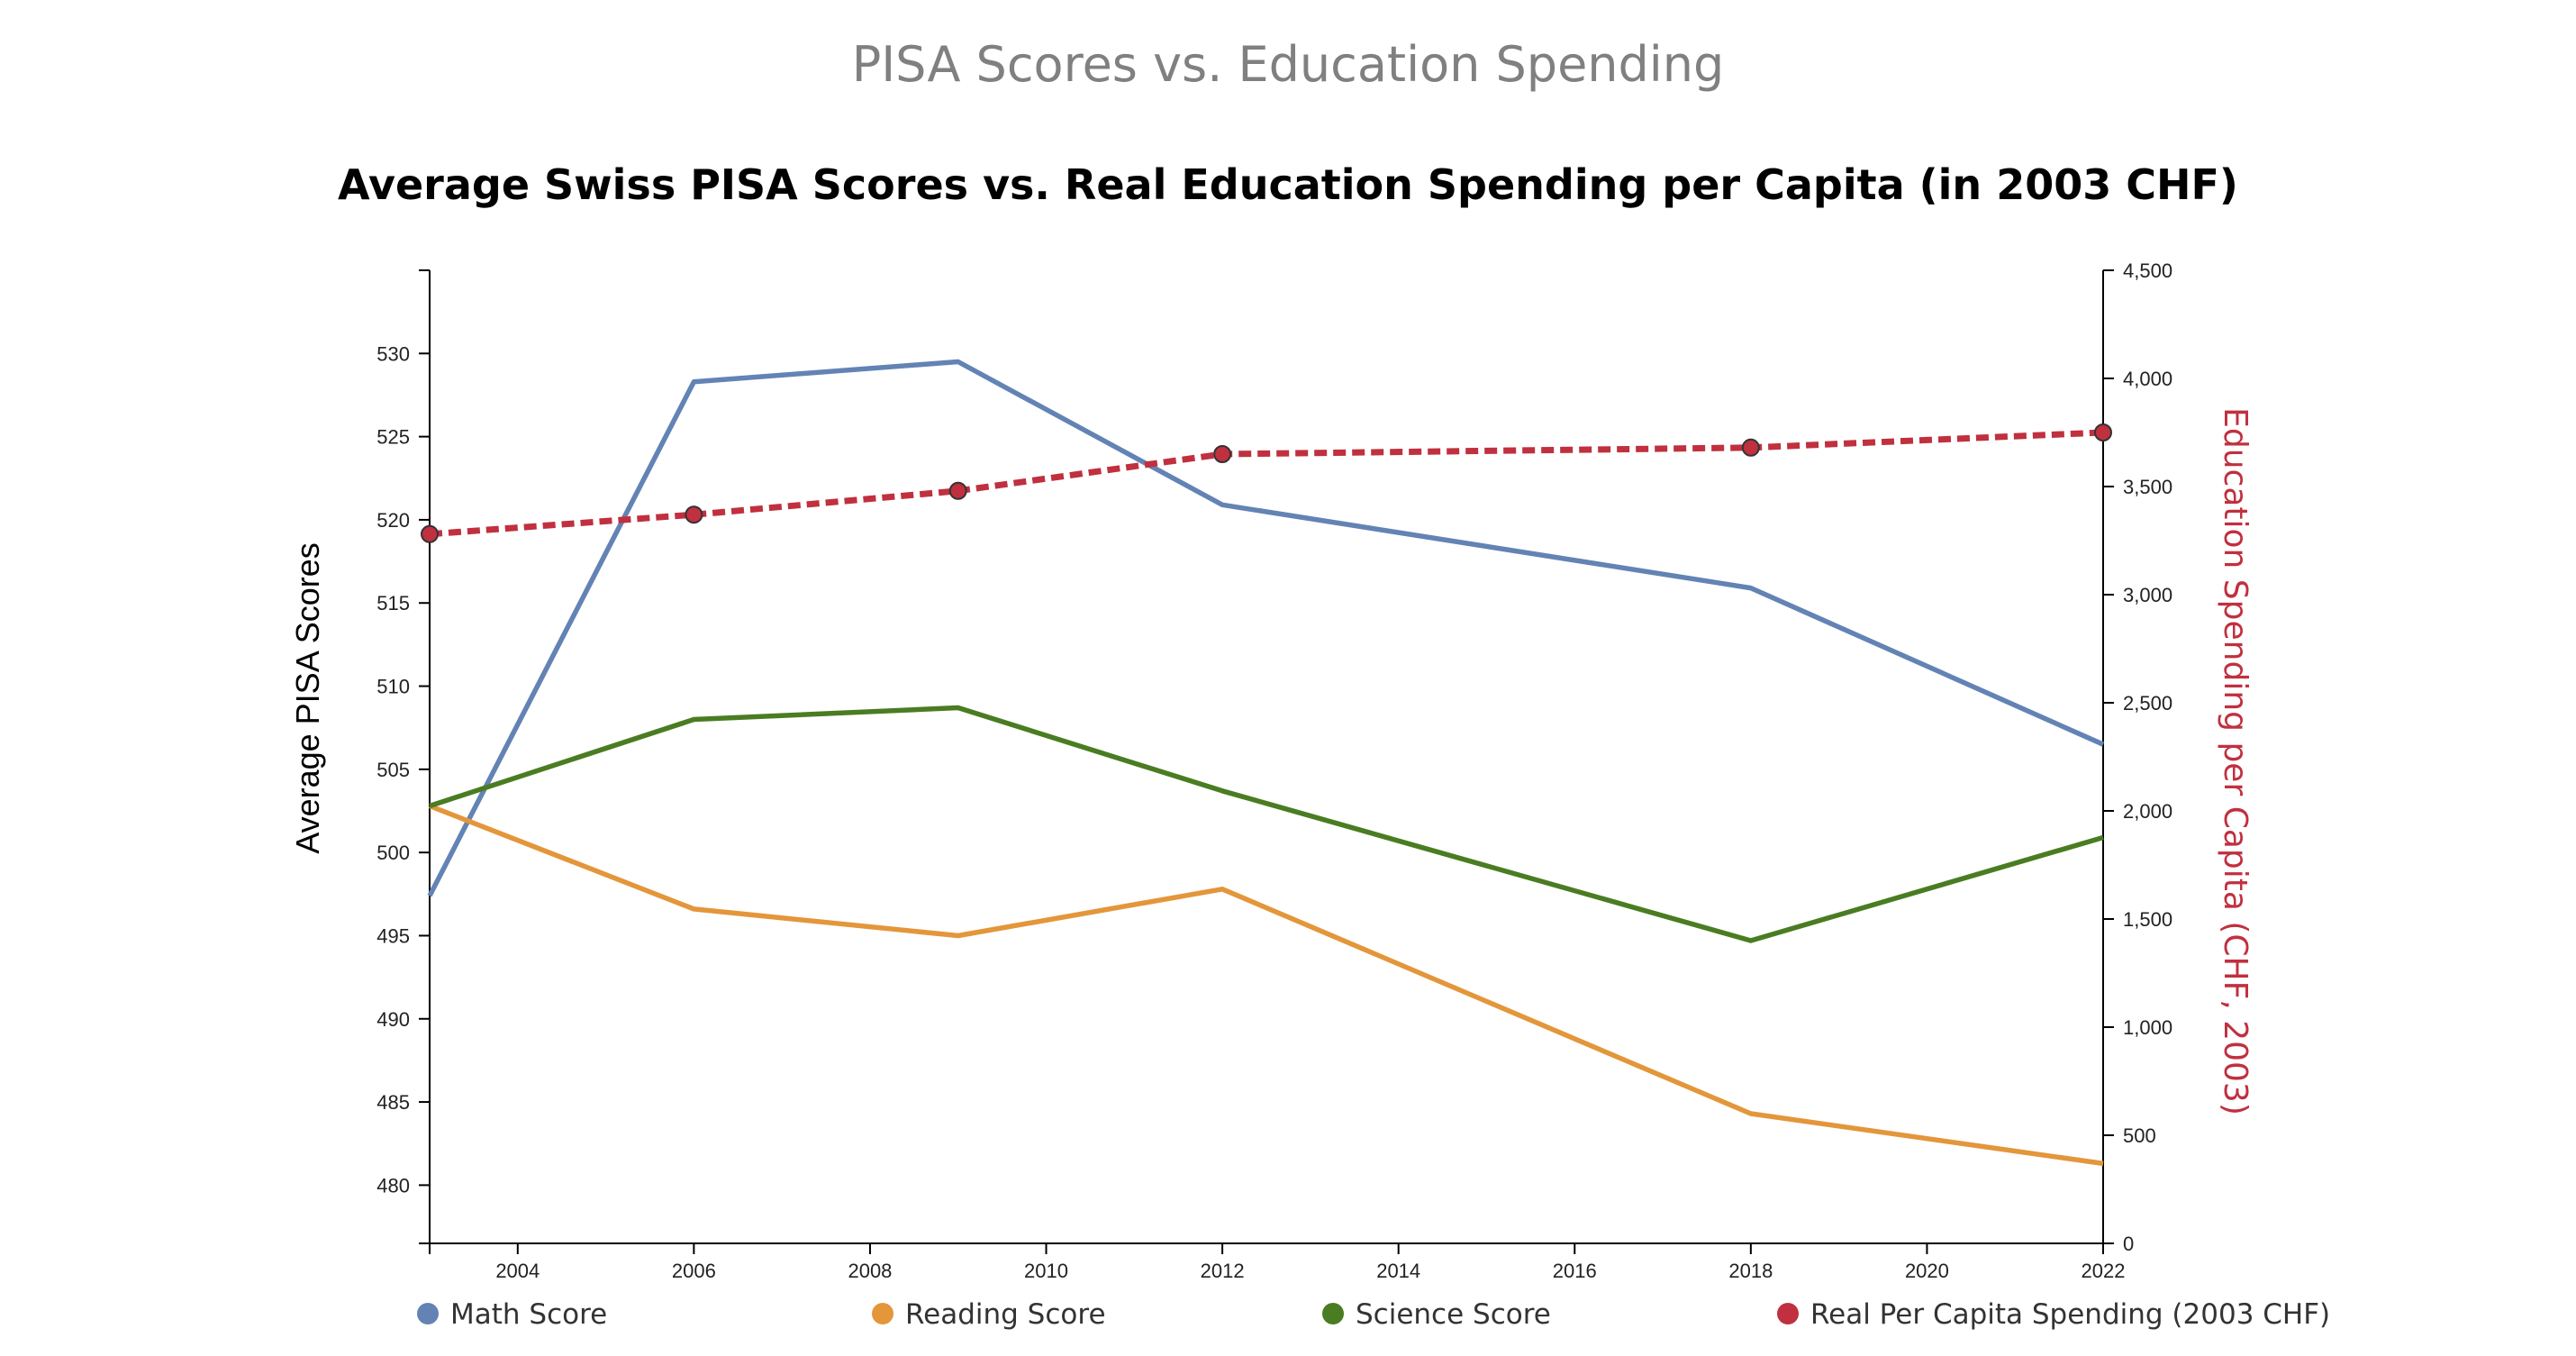 The height and width of the screenshot is (1356, 2576). Describe the element at coordinates (393, 437) in the screenshot. I see `y-tick-label: 525` at that location.